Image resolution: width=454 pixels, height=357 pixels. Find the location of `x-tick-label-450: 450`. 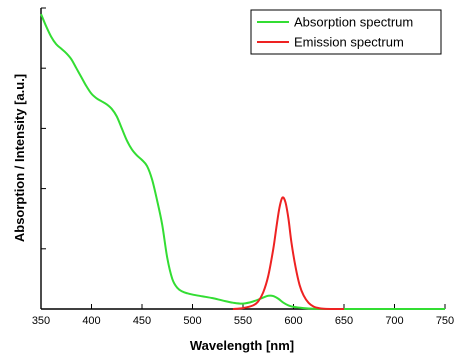

x-tick-label-450: 450 is located at coordinates (142, 321).